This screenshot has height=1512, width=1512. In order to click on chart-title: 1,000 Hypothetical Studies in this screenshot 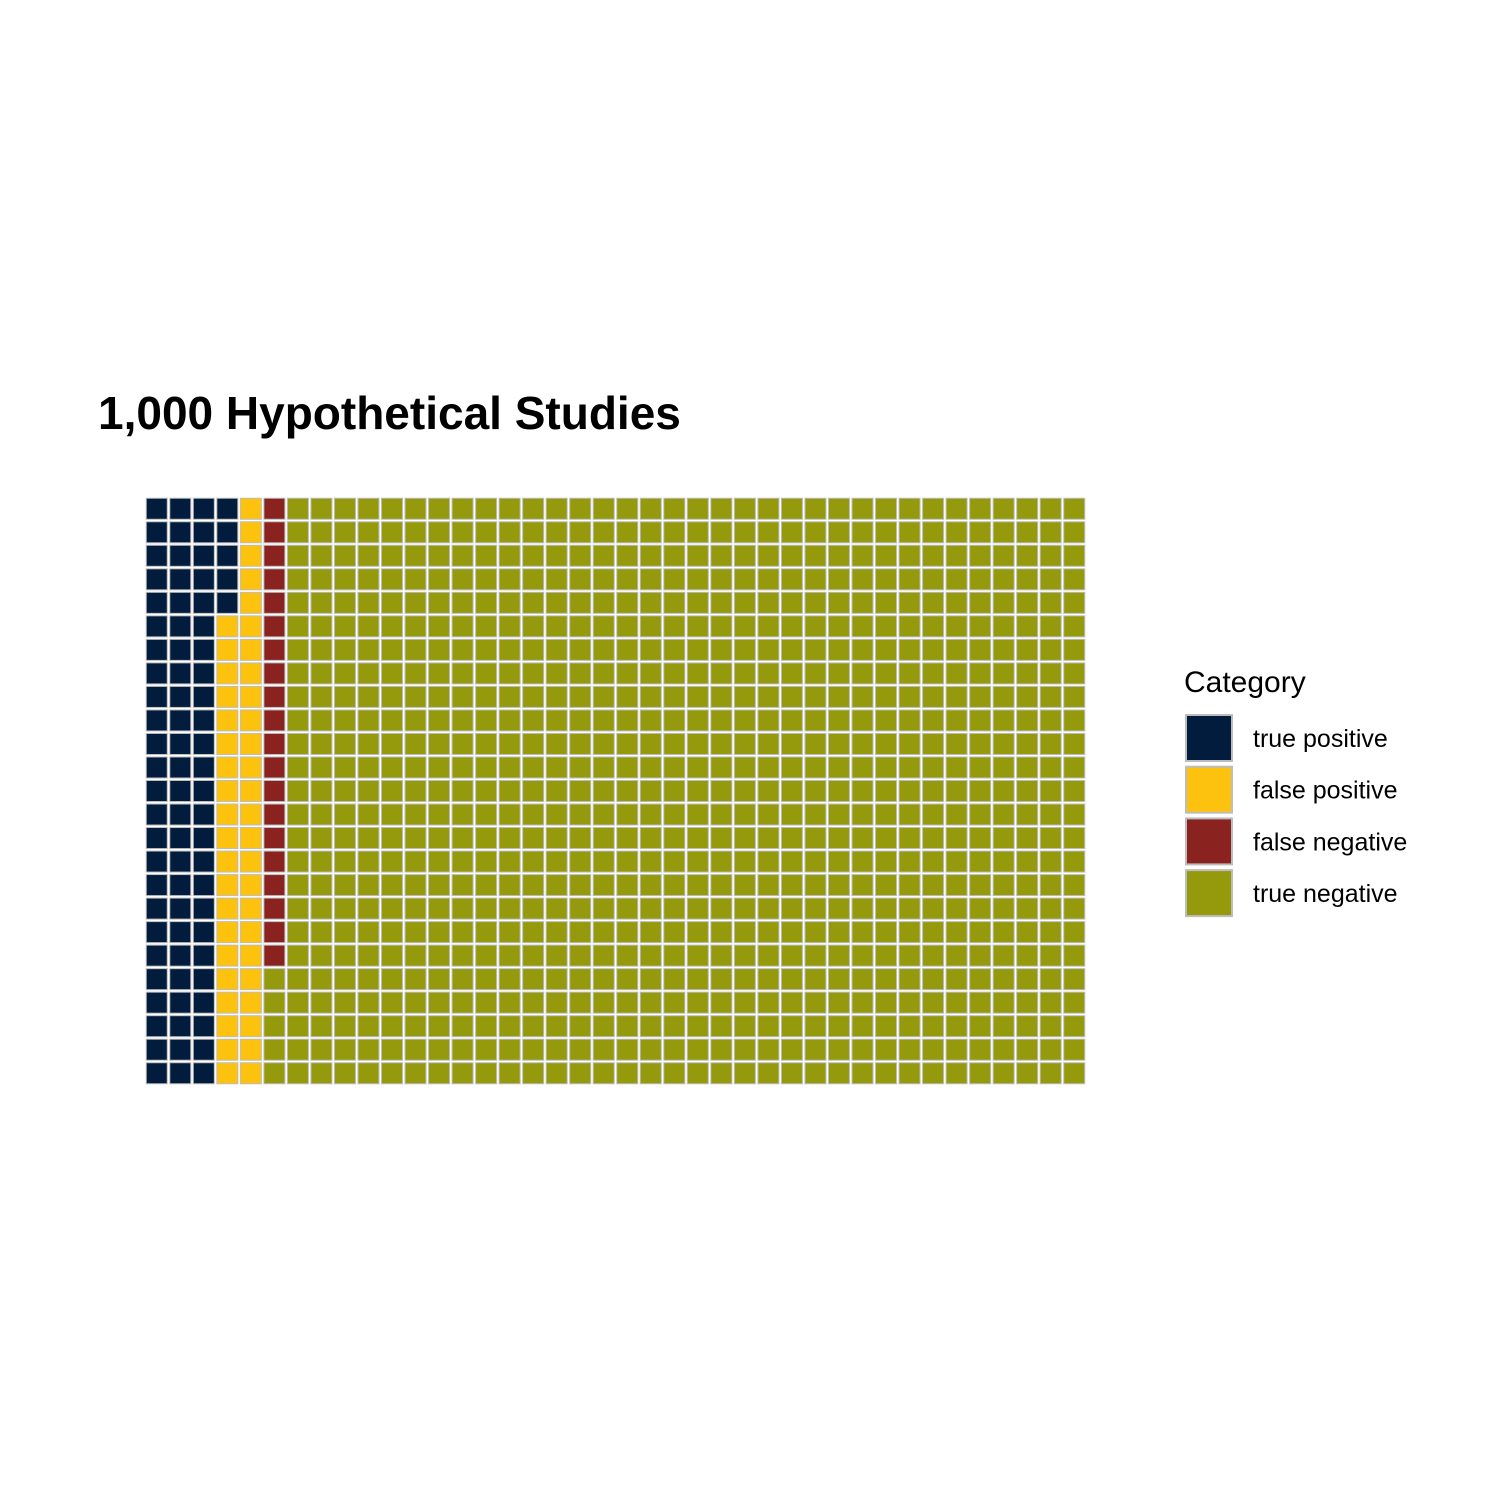, I will do `click(389, 413)`.